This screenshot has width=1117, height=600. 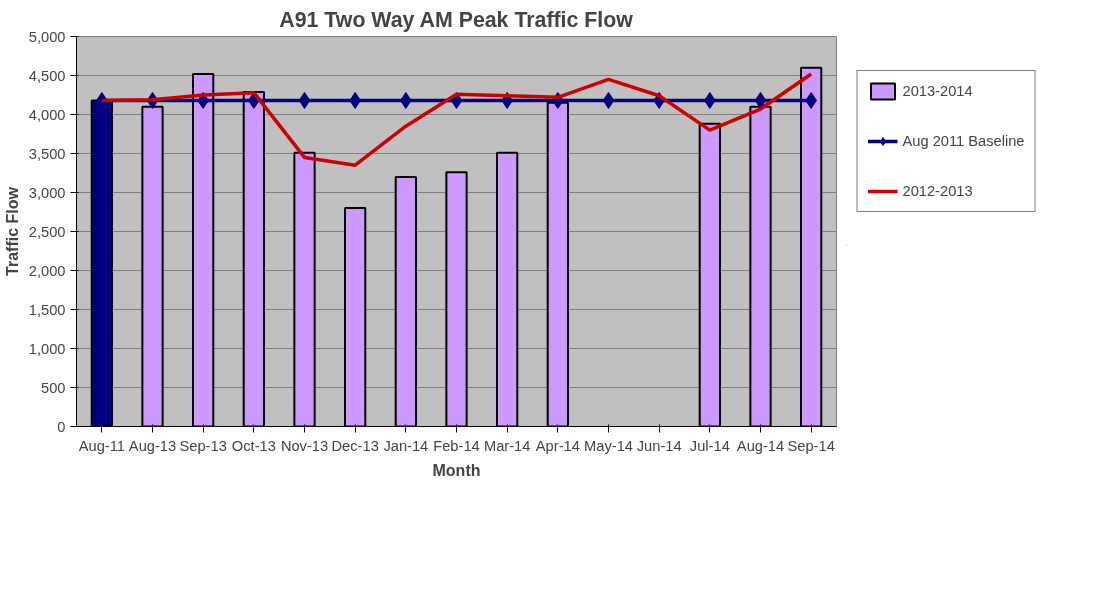 What do you see at coordinates (456, 19) in the screenshot?
I see `chart-title: A91 Two Way AM Peak Traffic Flow` at bounding box center [456, 19].